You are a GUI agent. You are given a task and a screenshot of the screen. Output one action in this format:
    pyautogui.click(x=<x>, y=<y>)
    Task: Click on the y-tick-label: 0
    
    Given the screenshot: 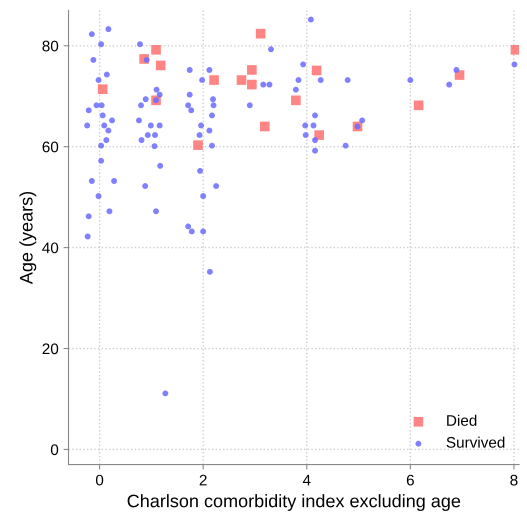 What is the action you would take?
    pyautogui.click(x=54, y=450)
    